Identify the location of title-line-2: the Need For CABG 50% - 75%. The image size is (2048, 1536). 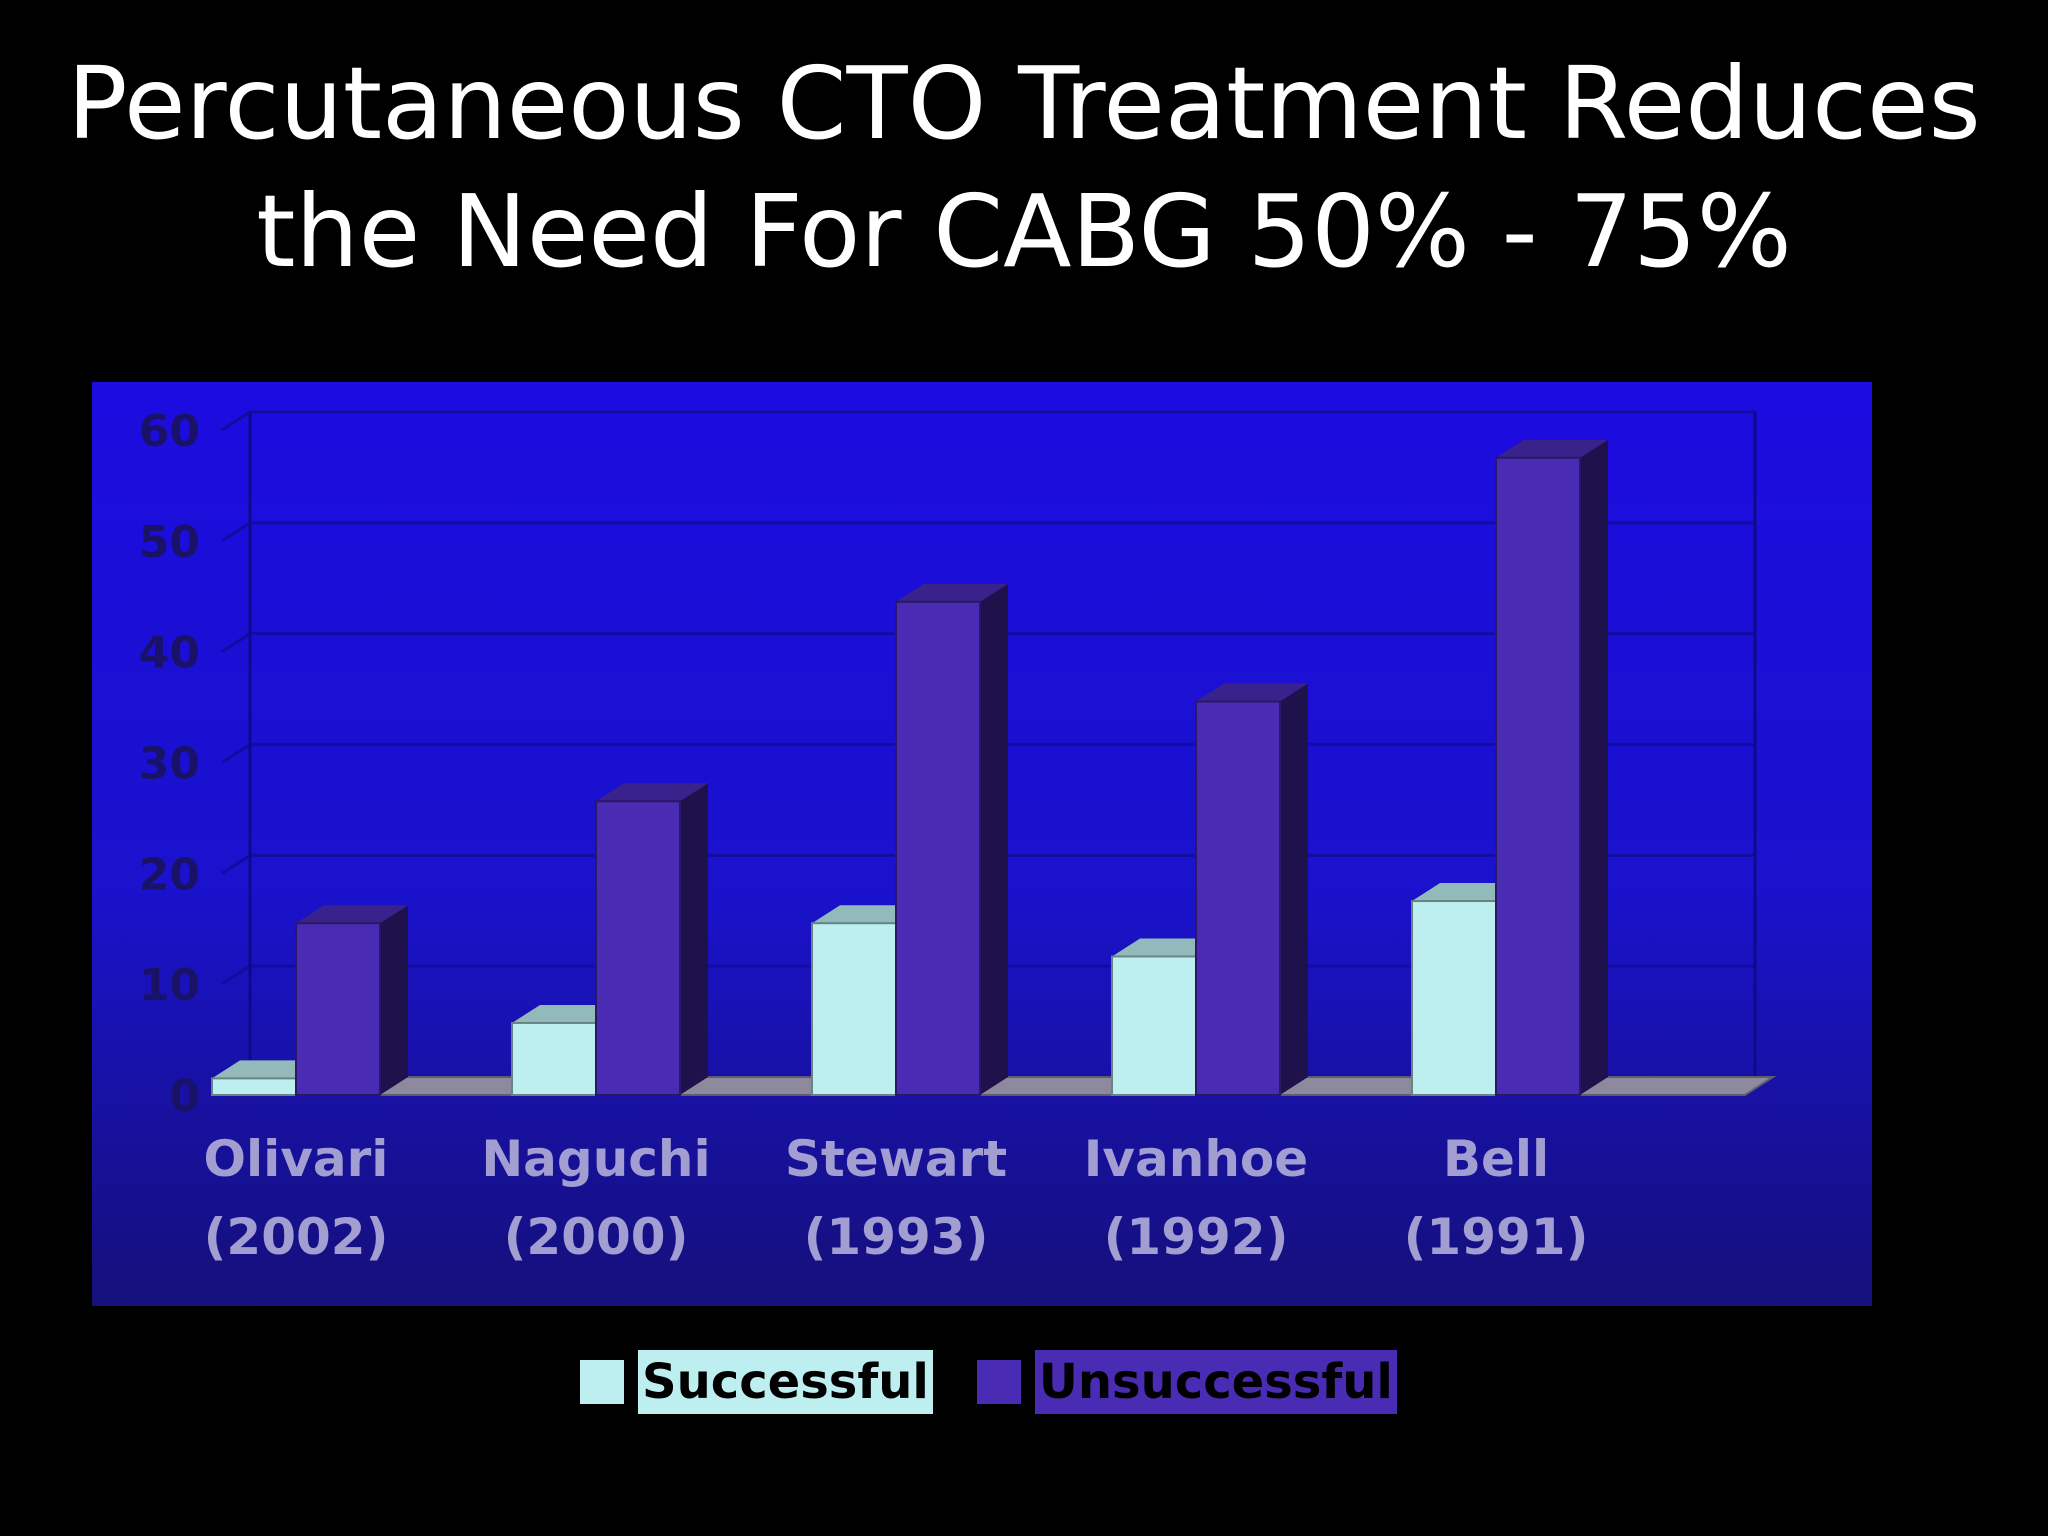
(1024, 231).